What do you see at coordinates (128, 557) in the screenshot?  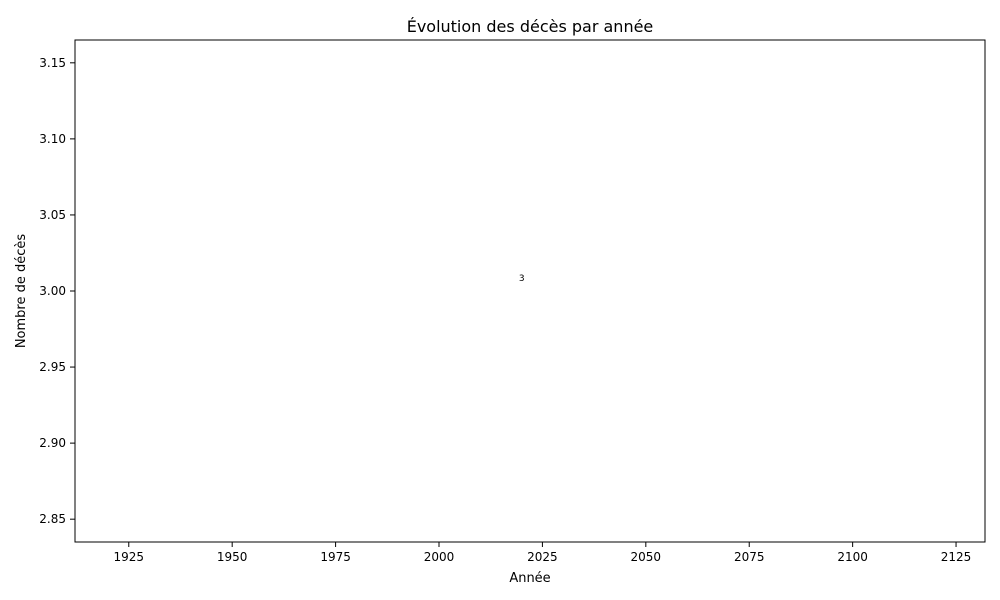 I see `x-tick-label: 1925` at bounding box center [128, 557].